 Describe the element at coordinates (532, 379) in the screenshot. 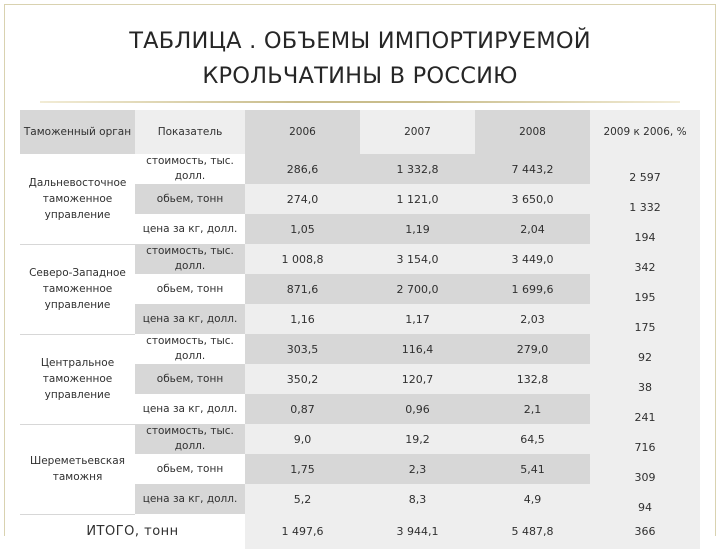

I see `value-2008: 132,8` at that location.